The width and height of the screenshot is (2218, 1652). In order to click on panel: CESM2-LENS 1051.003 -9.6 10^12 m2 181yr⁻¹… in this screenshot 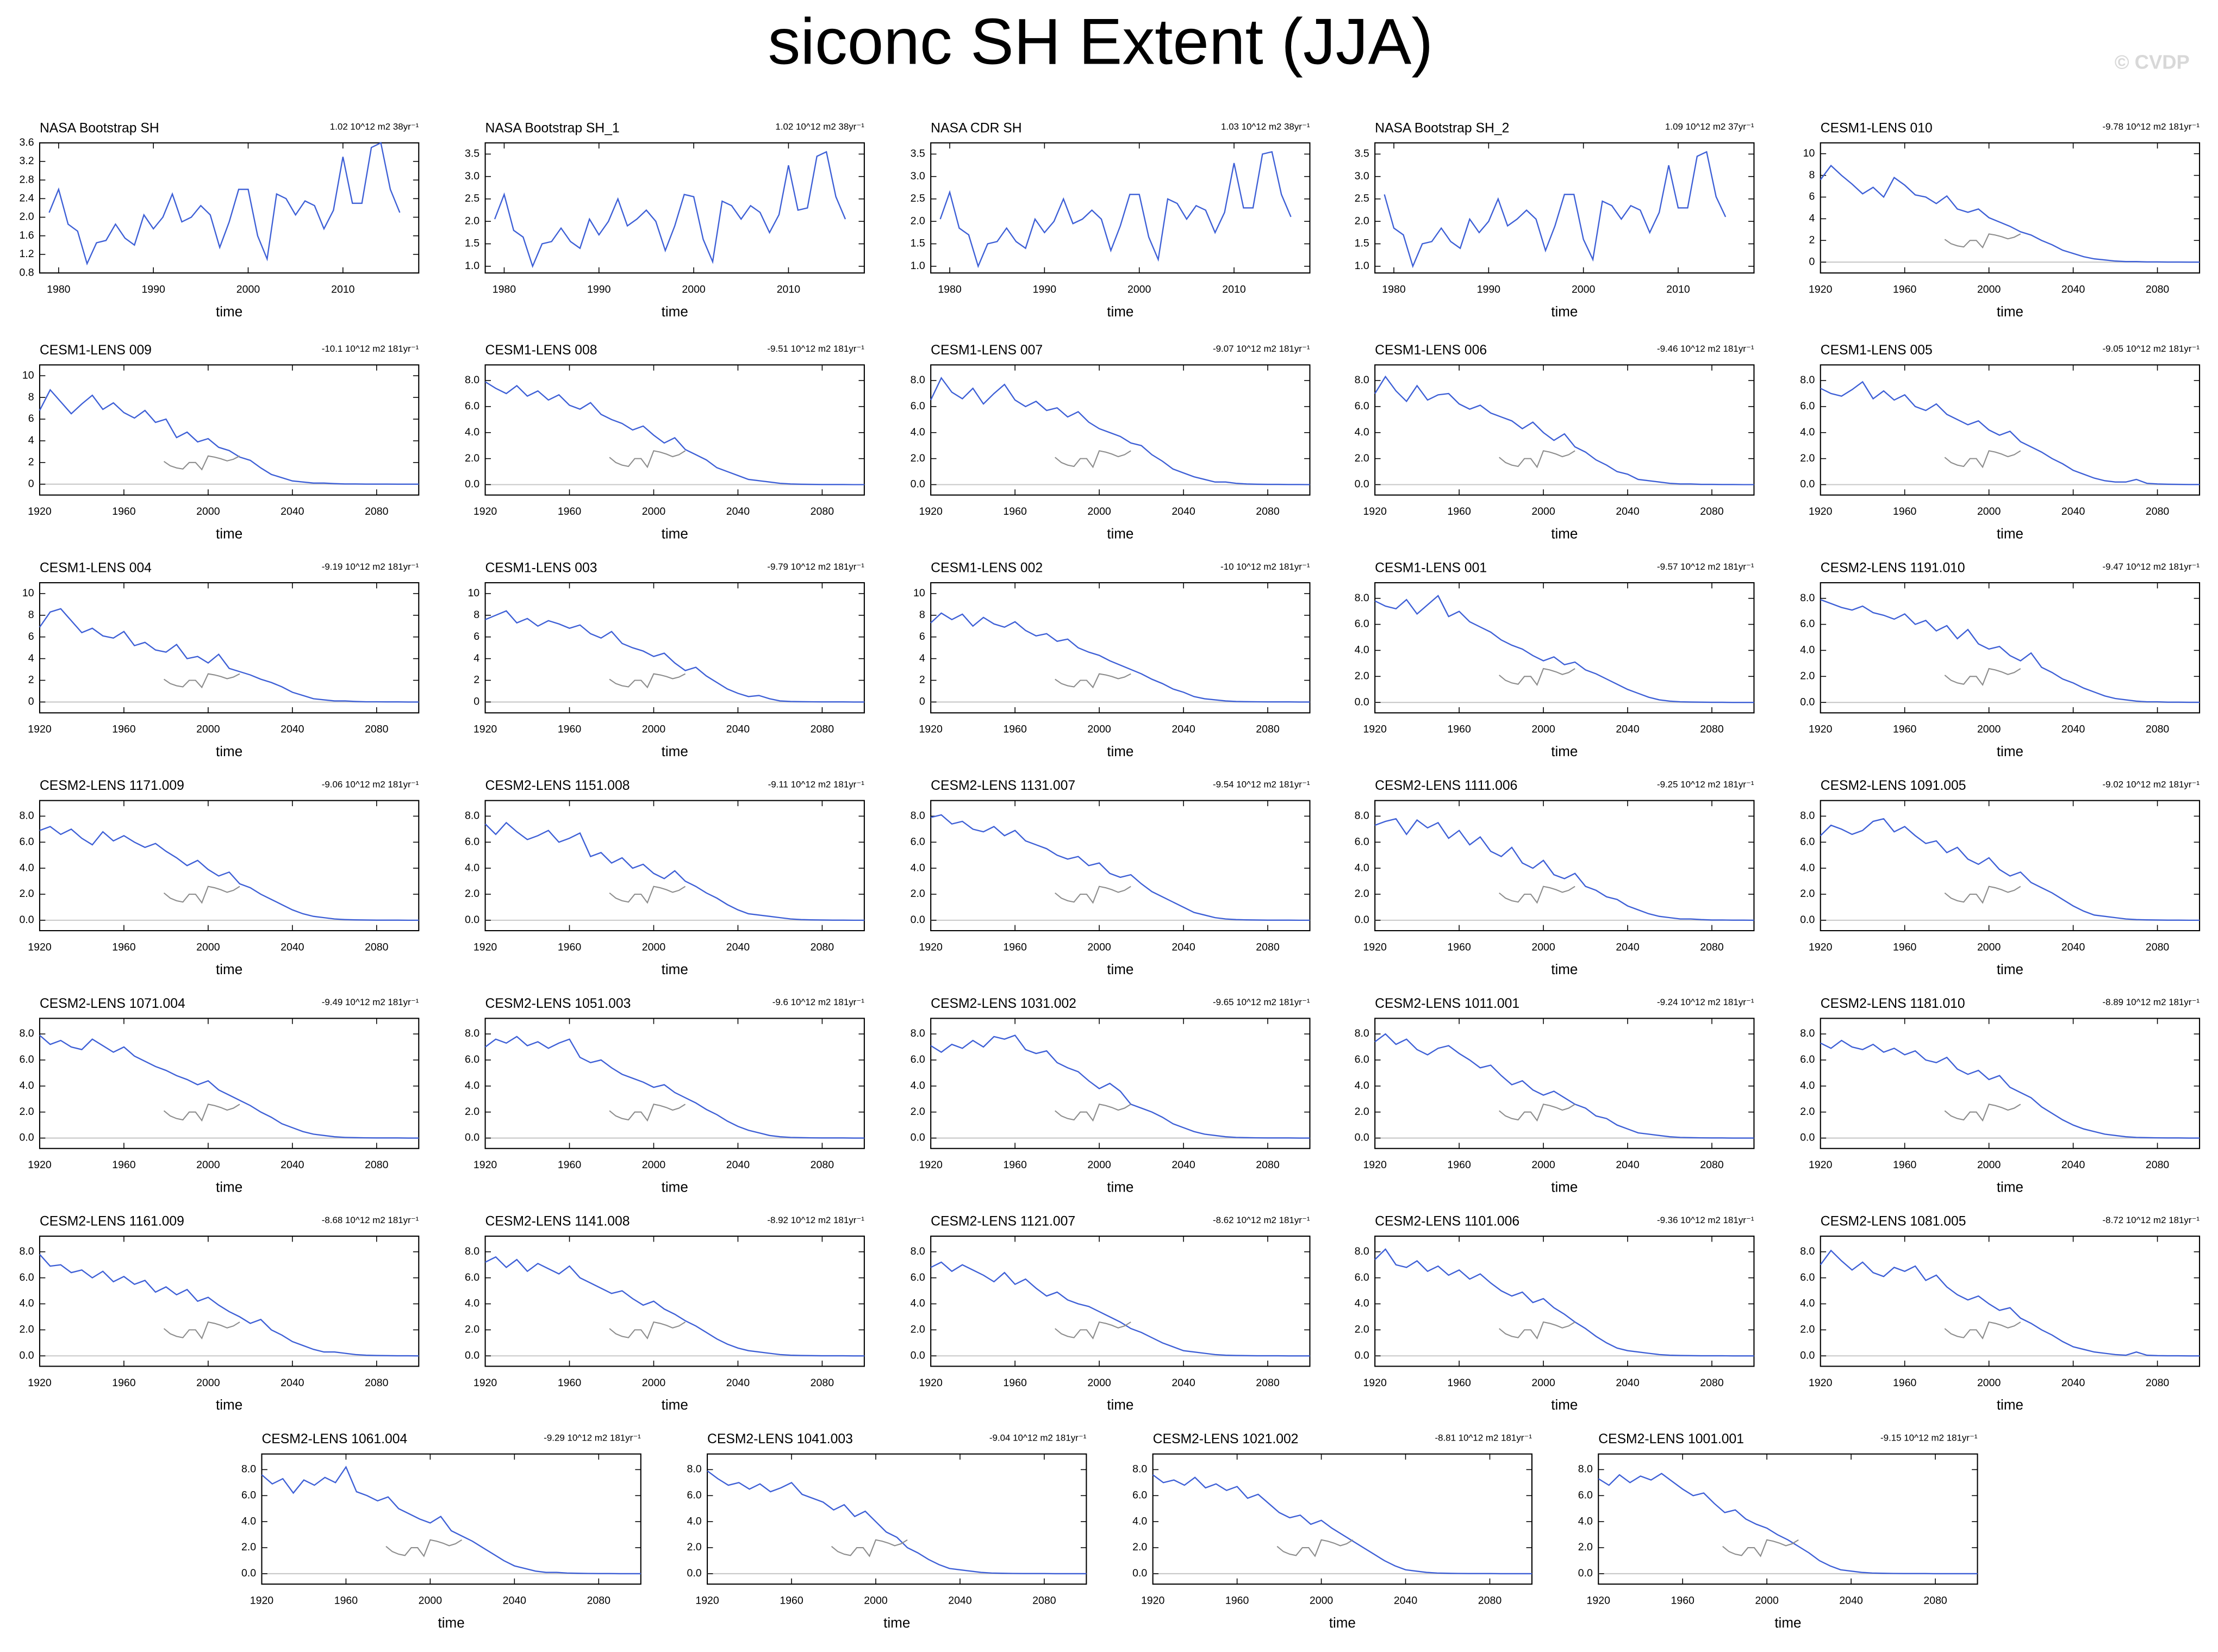, I will do `click(665, 1095)`.